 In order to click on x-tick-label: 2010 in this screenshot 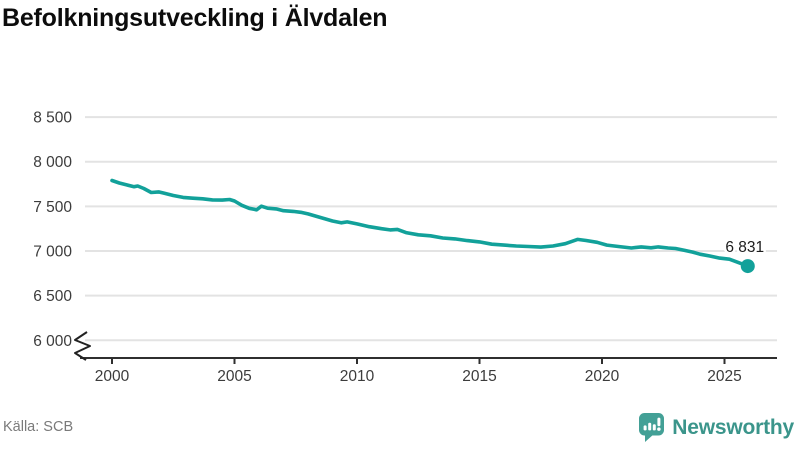, I will do `click(357, 376)`.